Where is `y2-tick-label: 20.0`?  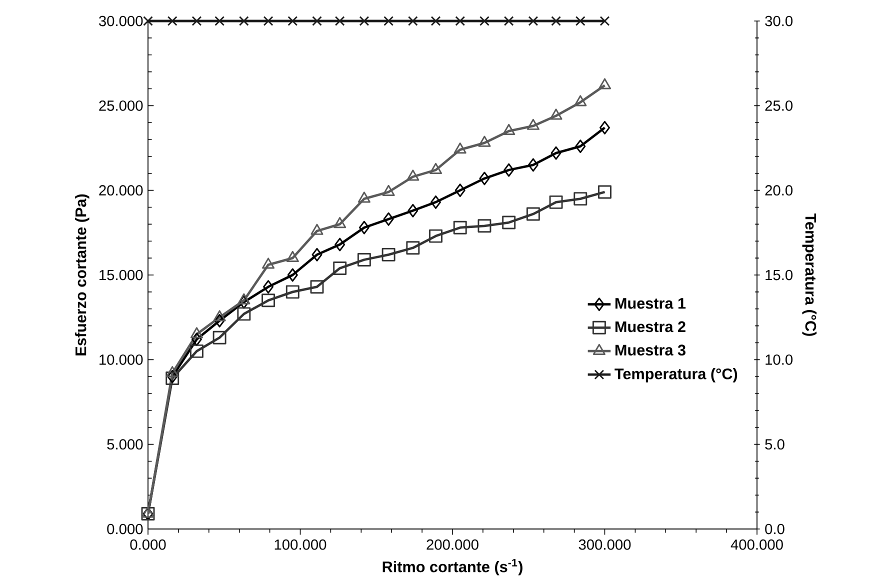 y2-tick-label: 20.0 is located at coordinates (779, 190).